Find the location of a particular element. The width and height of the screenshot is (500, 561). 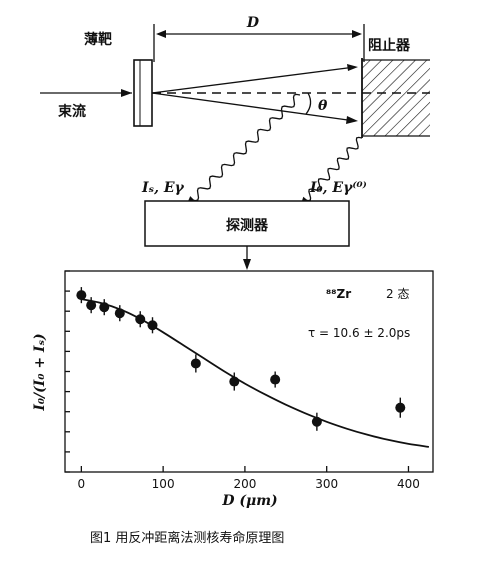

recoil-lower-arrow is located at coordinates (352, 120).